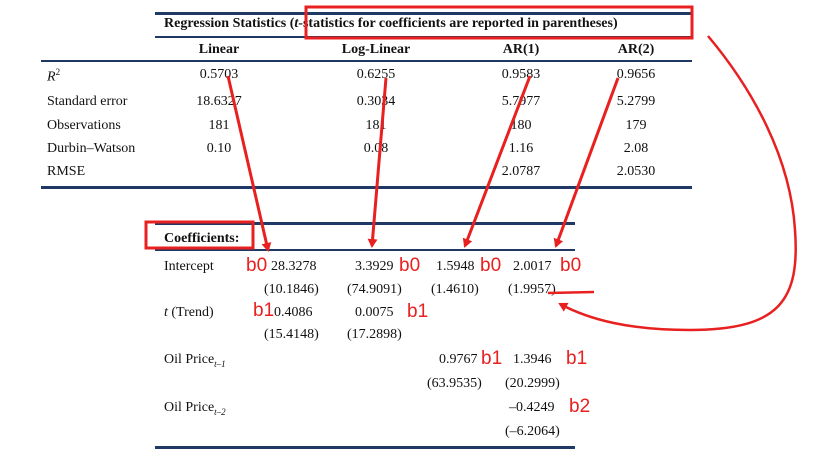 This screenshot has height=463, width=825. What do you see at coordinates (374, 289) in the screenshot?
I see `tstat-intercept-loglinear: (74.9091)` at bounding box center [374, 289].